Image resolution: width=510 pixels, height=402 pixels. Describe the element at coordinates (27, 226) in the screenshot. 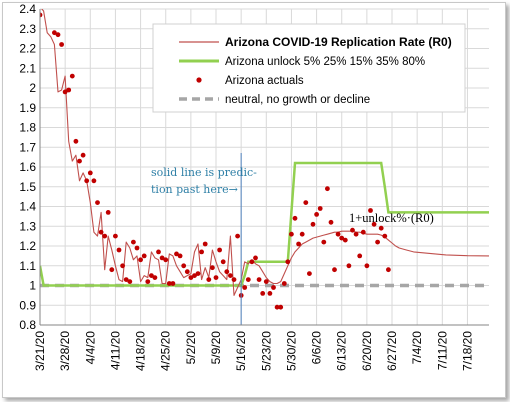

I see `y-tick-label: 1.3` at that location.